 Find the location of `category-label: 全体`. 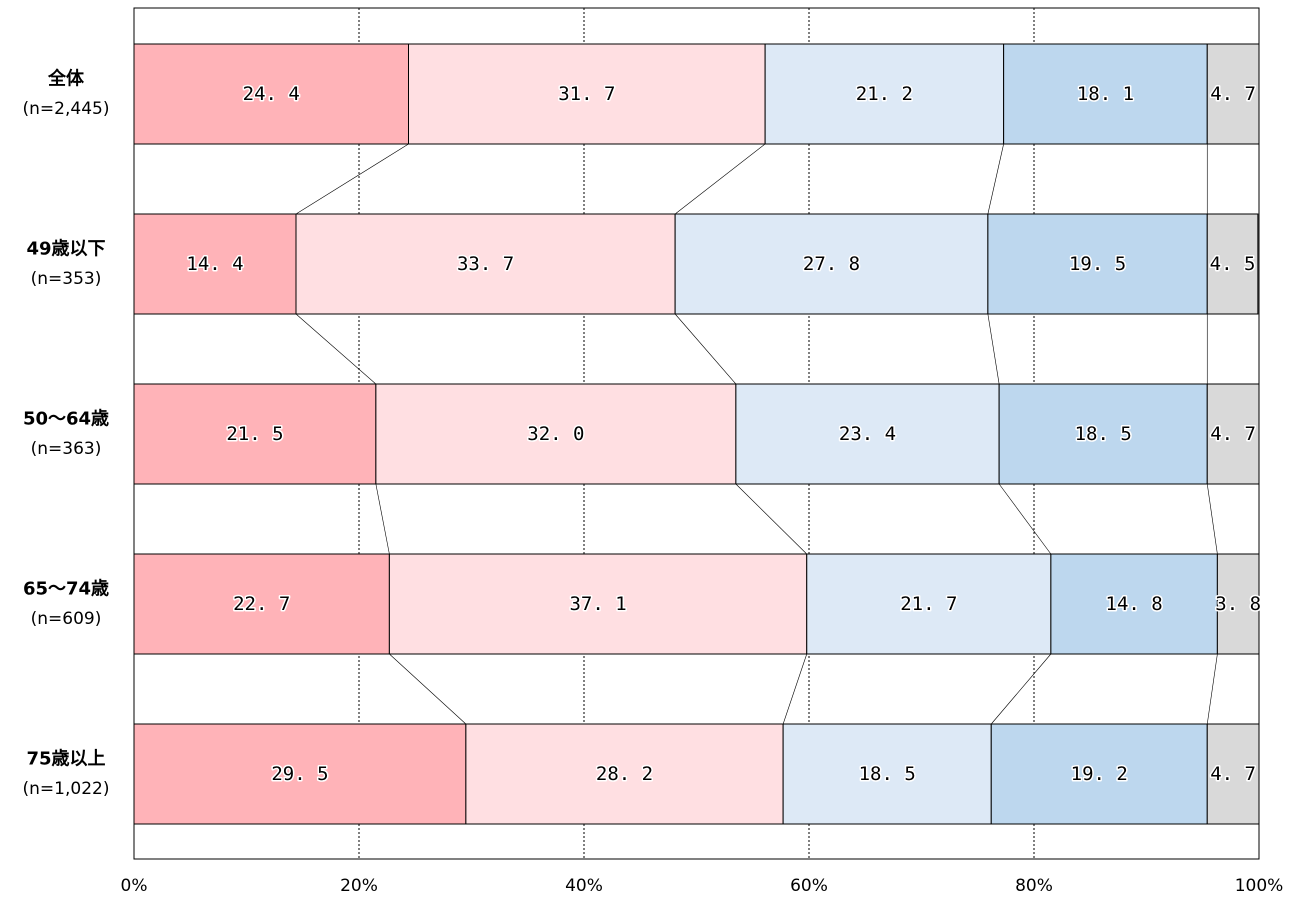

category-label: 全体 is located at coordinates (66, 79).